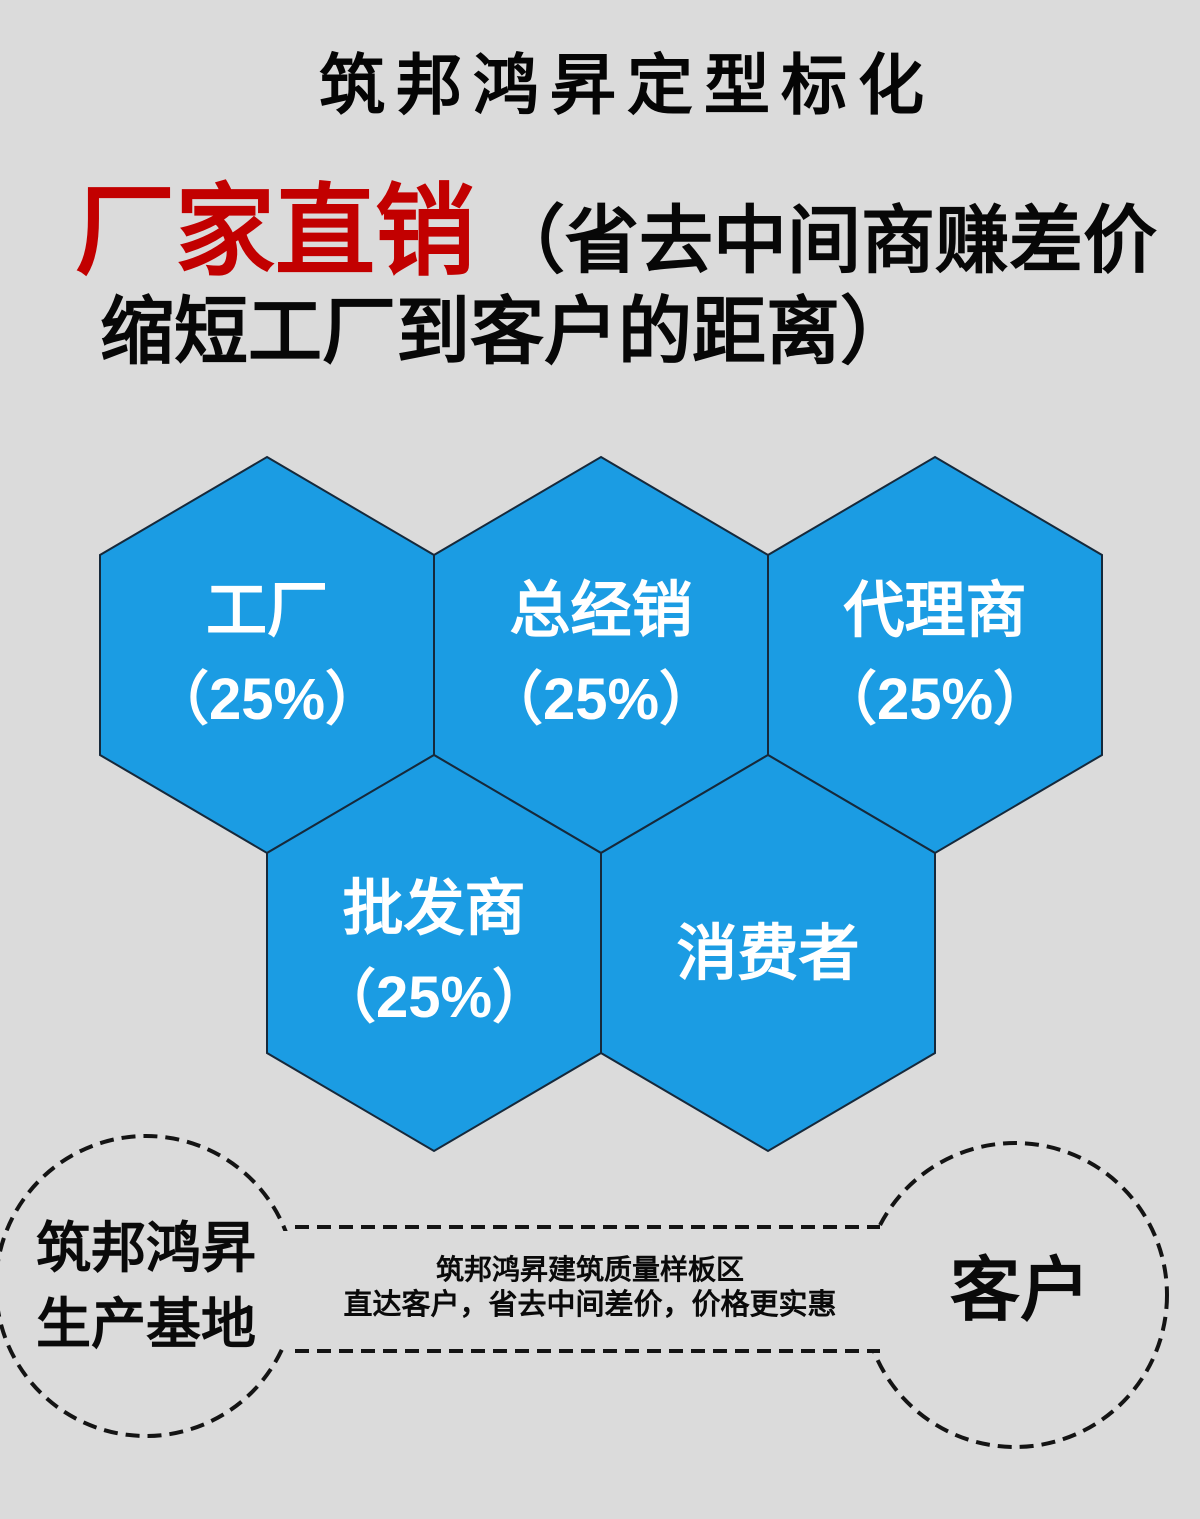 This screenshot has height=1519, width=1200. Describe the element at coordinates (145, 1324) in the screenshot. I see `production-base-line2: 生产基地` at that location.